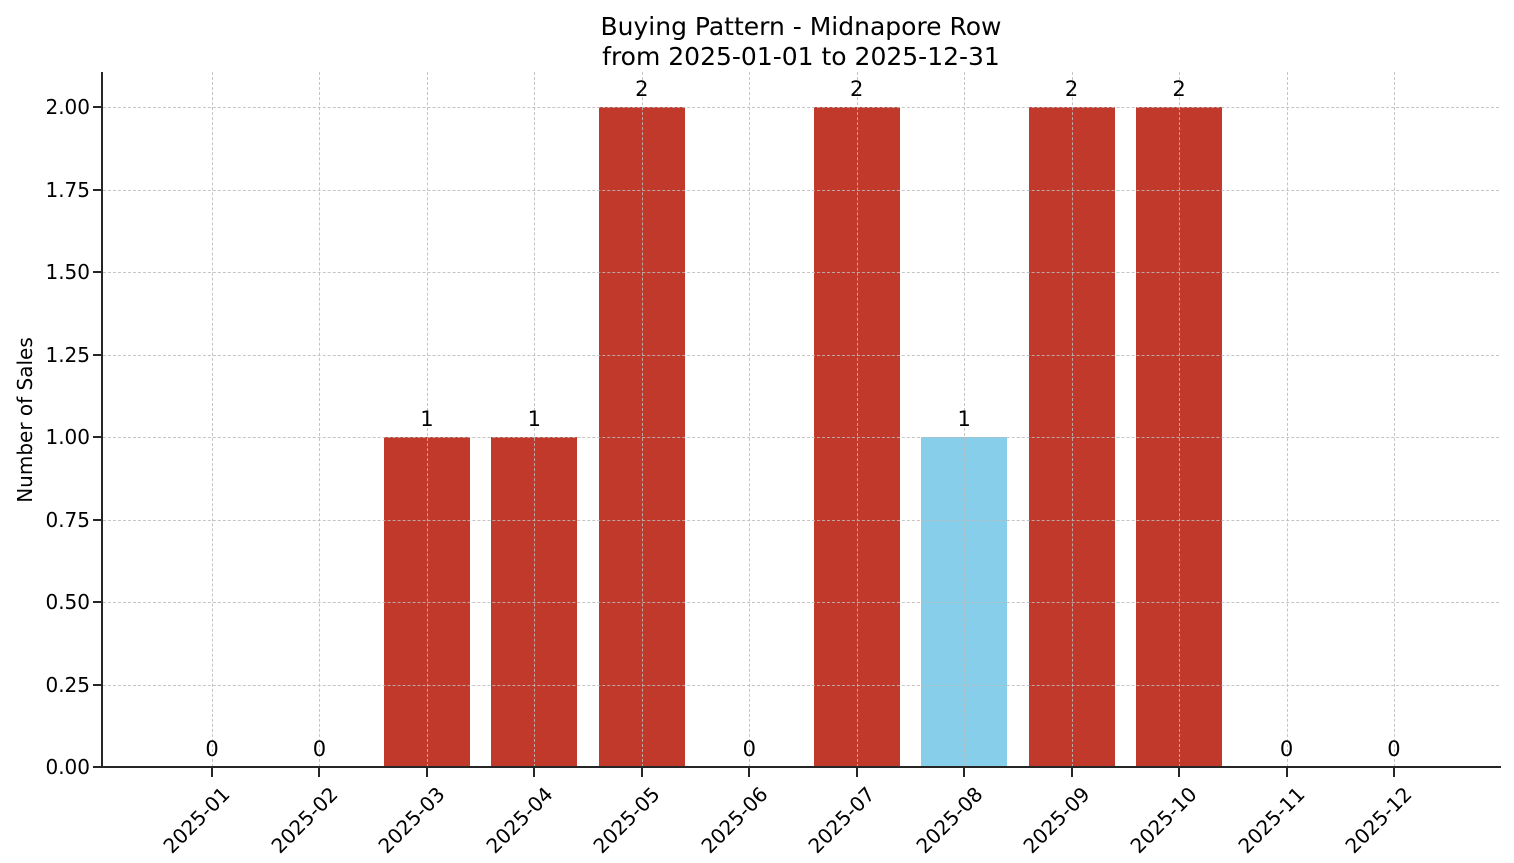  What do you see at coordinates (67, 107) in the screenshot?
I see `y-tick-label: 2.00` at bounding box center [67, 107].